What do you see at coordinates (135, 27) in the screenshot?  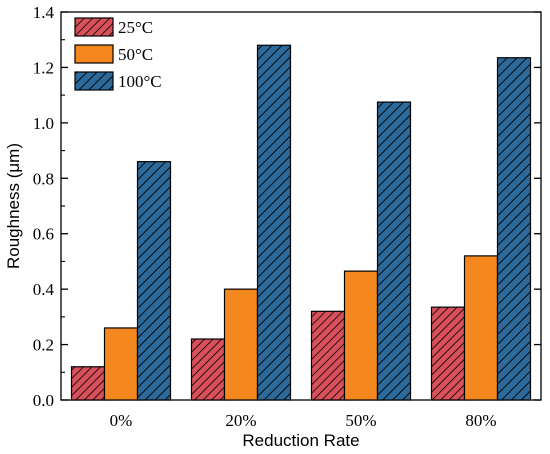 I see `legend-label-25c: 25°C` at bounding box center [135, 27].